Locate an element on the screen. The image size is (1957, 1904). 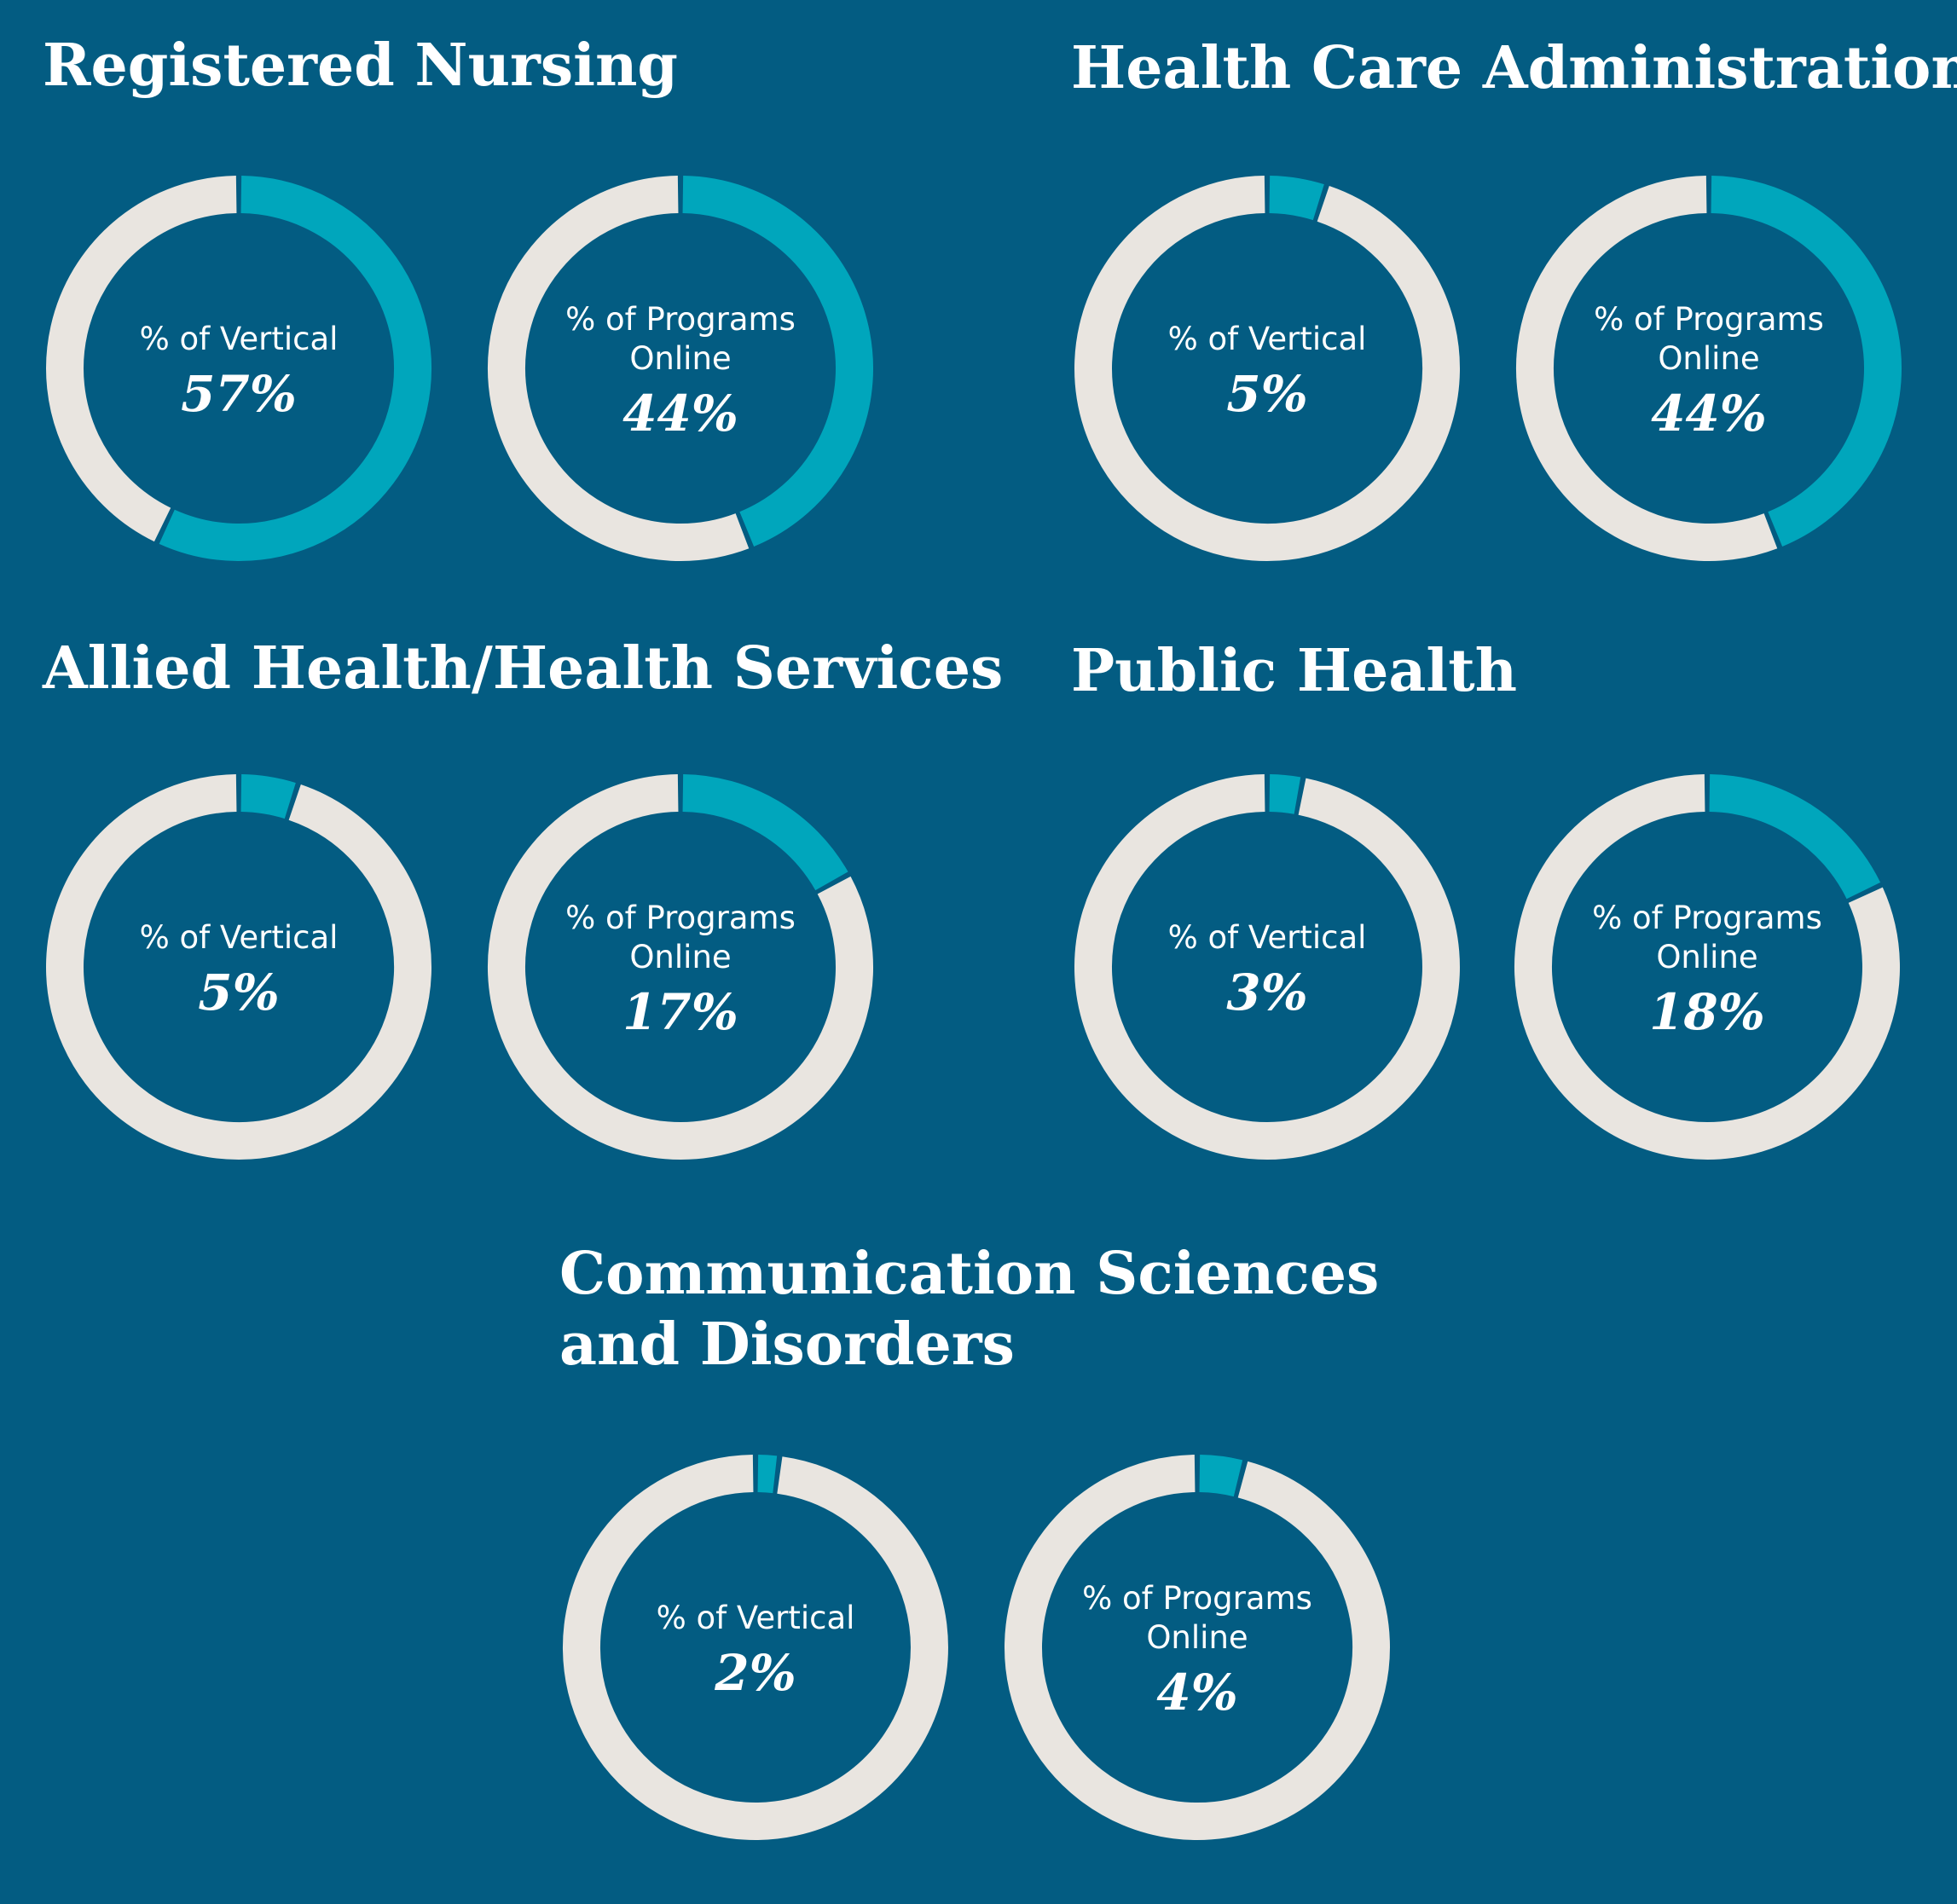
section-title: Allied Health/Health Services is located at coordinates (523, 669).